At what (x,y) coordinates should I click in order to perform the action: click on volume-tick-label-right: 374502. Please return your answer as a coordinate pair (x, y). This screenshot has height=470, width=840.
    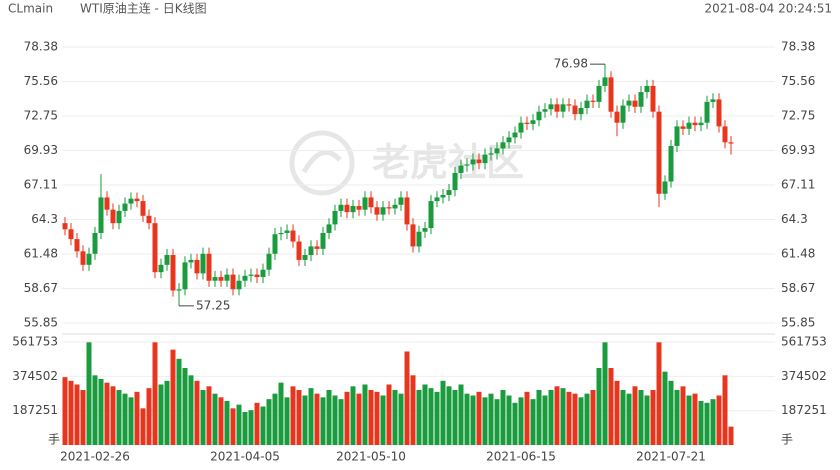
    Looking at the image, I should click on (804, 376).